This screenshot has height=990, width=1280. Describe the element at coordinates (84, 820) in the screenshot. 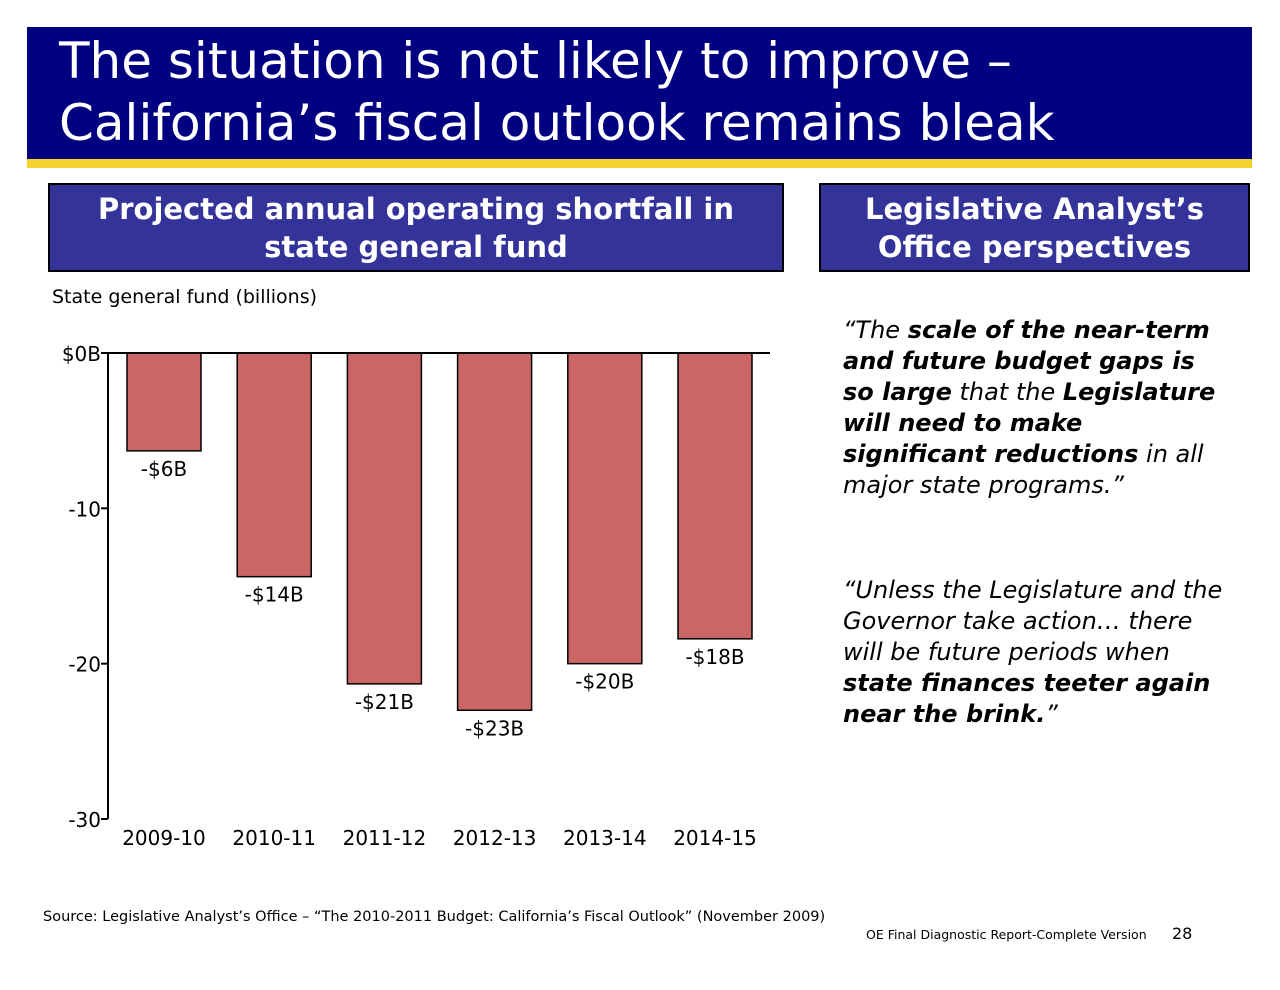

I see `y-tick-label: -30` at that location.